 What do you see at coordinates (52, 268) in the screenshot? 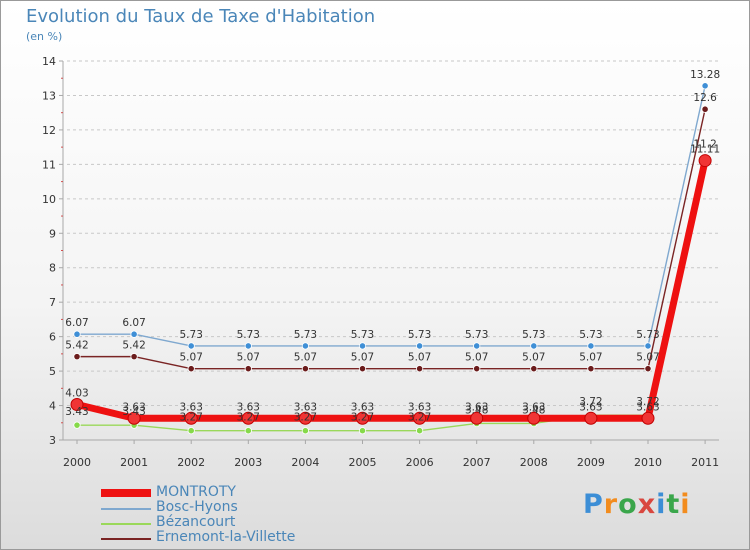
I see `y-tick-label: 8` at bounding box center [52, 268].